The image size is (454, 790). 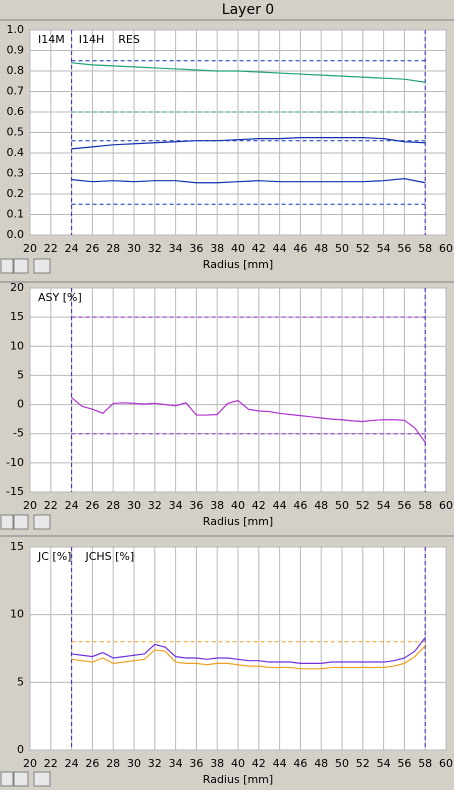 What do you see at coordinates (425, 248) in the screenshot?
I see `x-tick-label: 58` at bounding box center [425, 248].